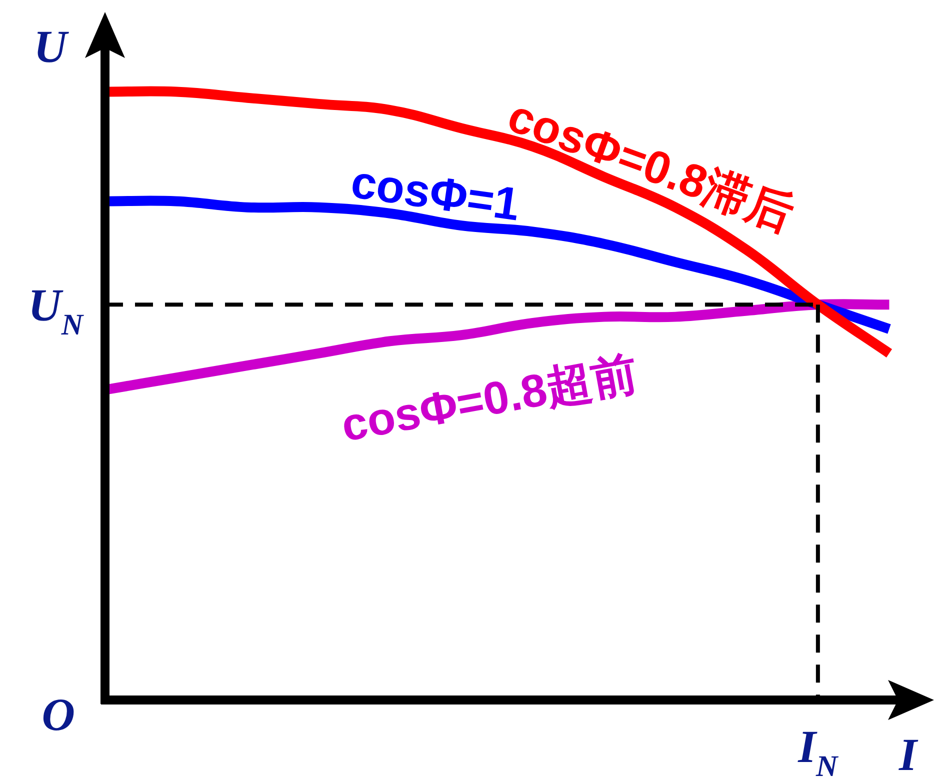  What do you see at coordinates (909, 753) in the screenshot?
I see `x-axis-title: I` at bounding box center [909, 753].